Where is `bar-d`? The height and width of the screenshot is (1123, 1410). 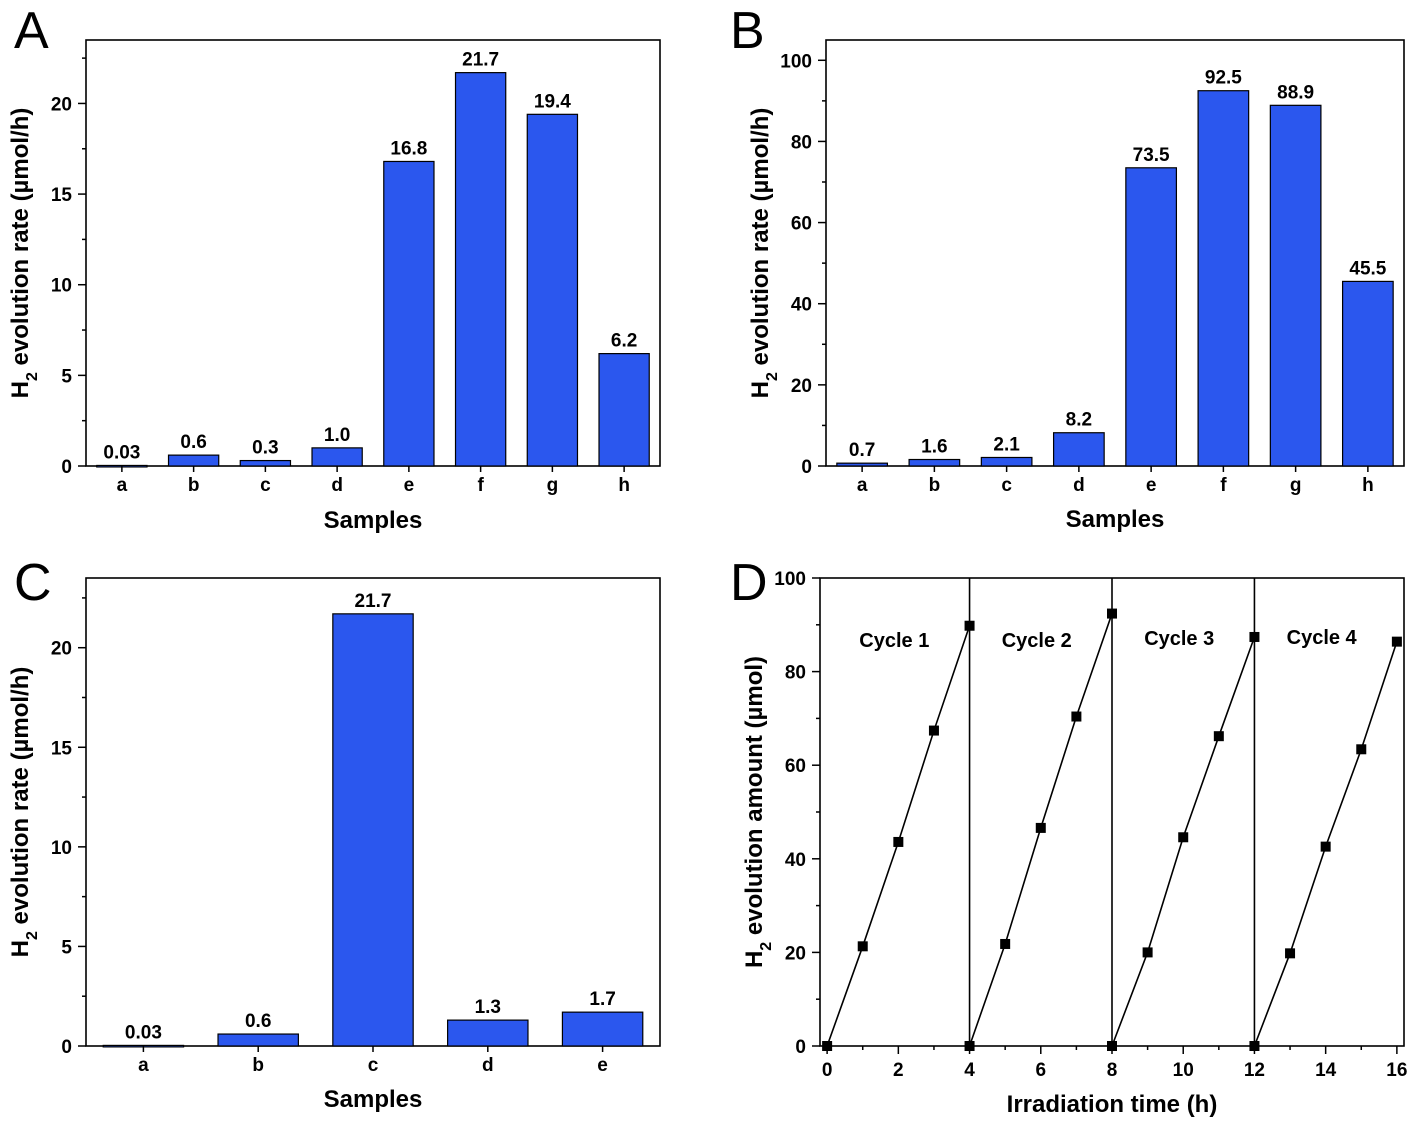
bar-d is located at coordinates (337, 457).